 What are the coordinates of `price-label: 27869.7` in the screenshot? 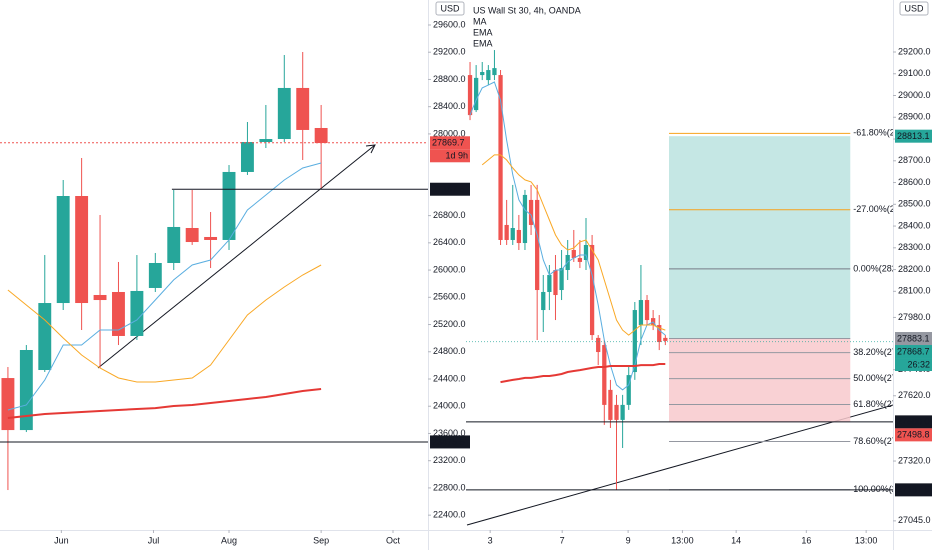 It's located at (448, 143).